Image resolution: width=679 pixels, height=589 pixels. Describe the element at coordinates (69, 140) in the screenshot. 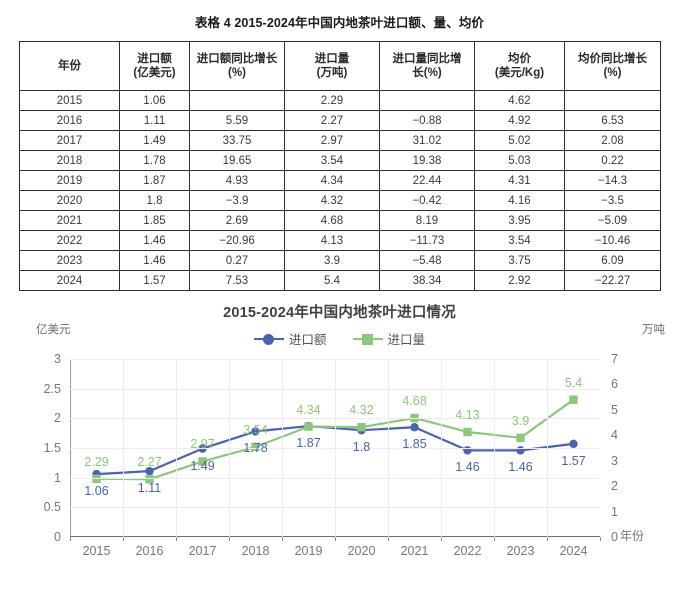

I see `table-cell: 2017` at that location.